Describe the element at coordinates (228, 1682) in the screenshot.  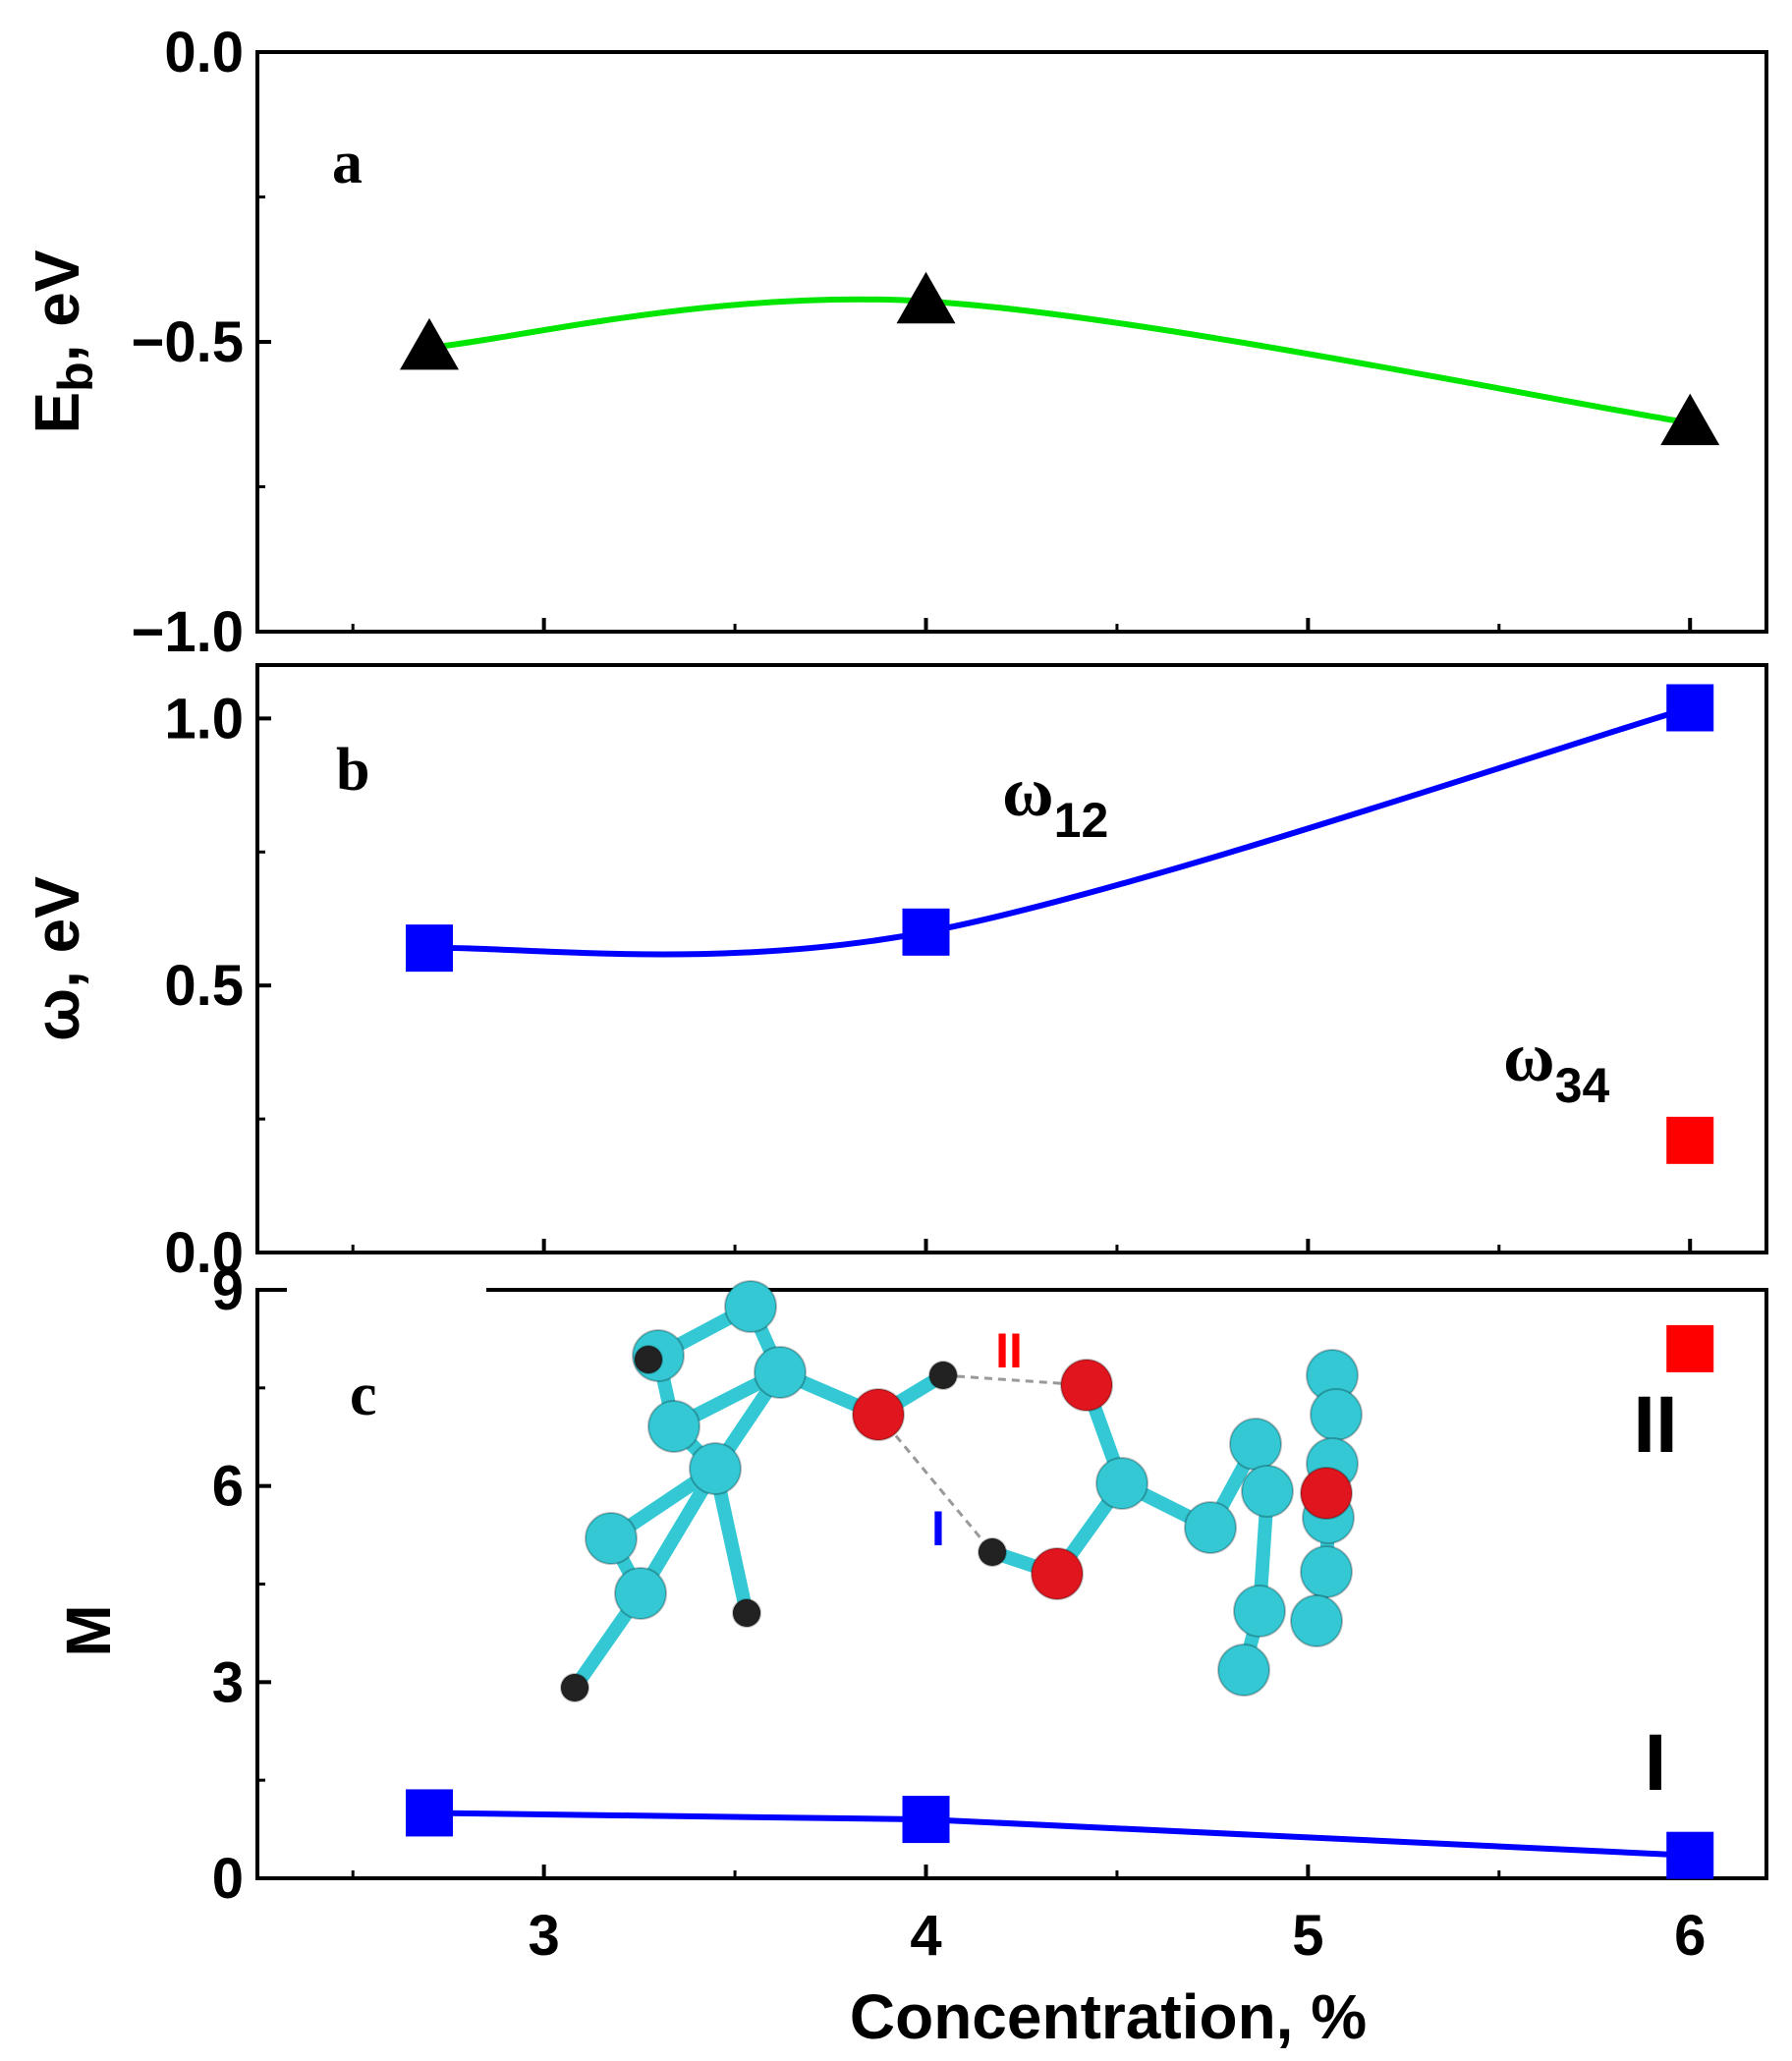
I see `panel-c-ytick-label-1: 3` at that location.